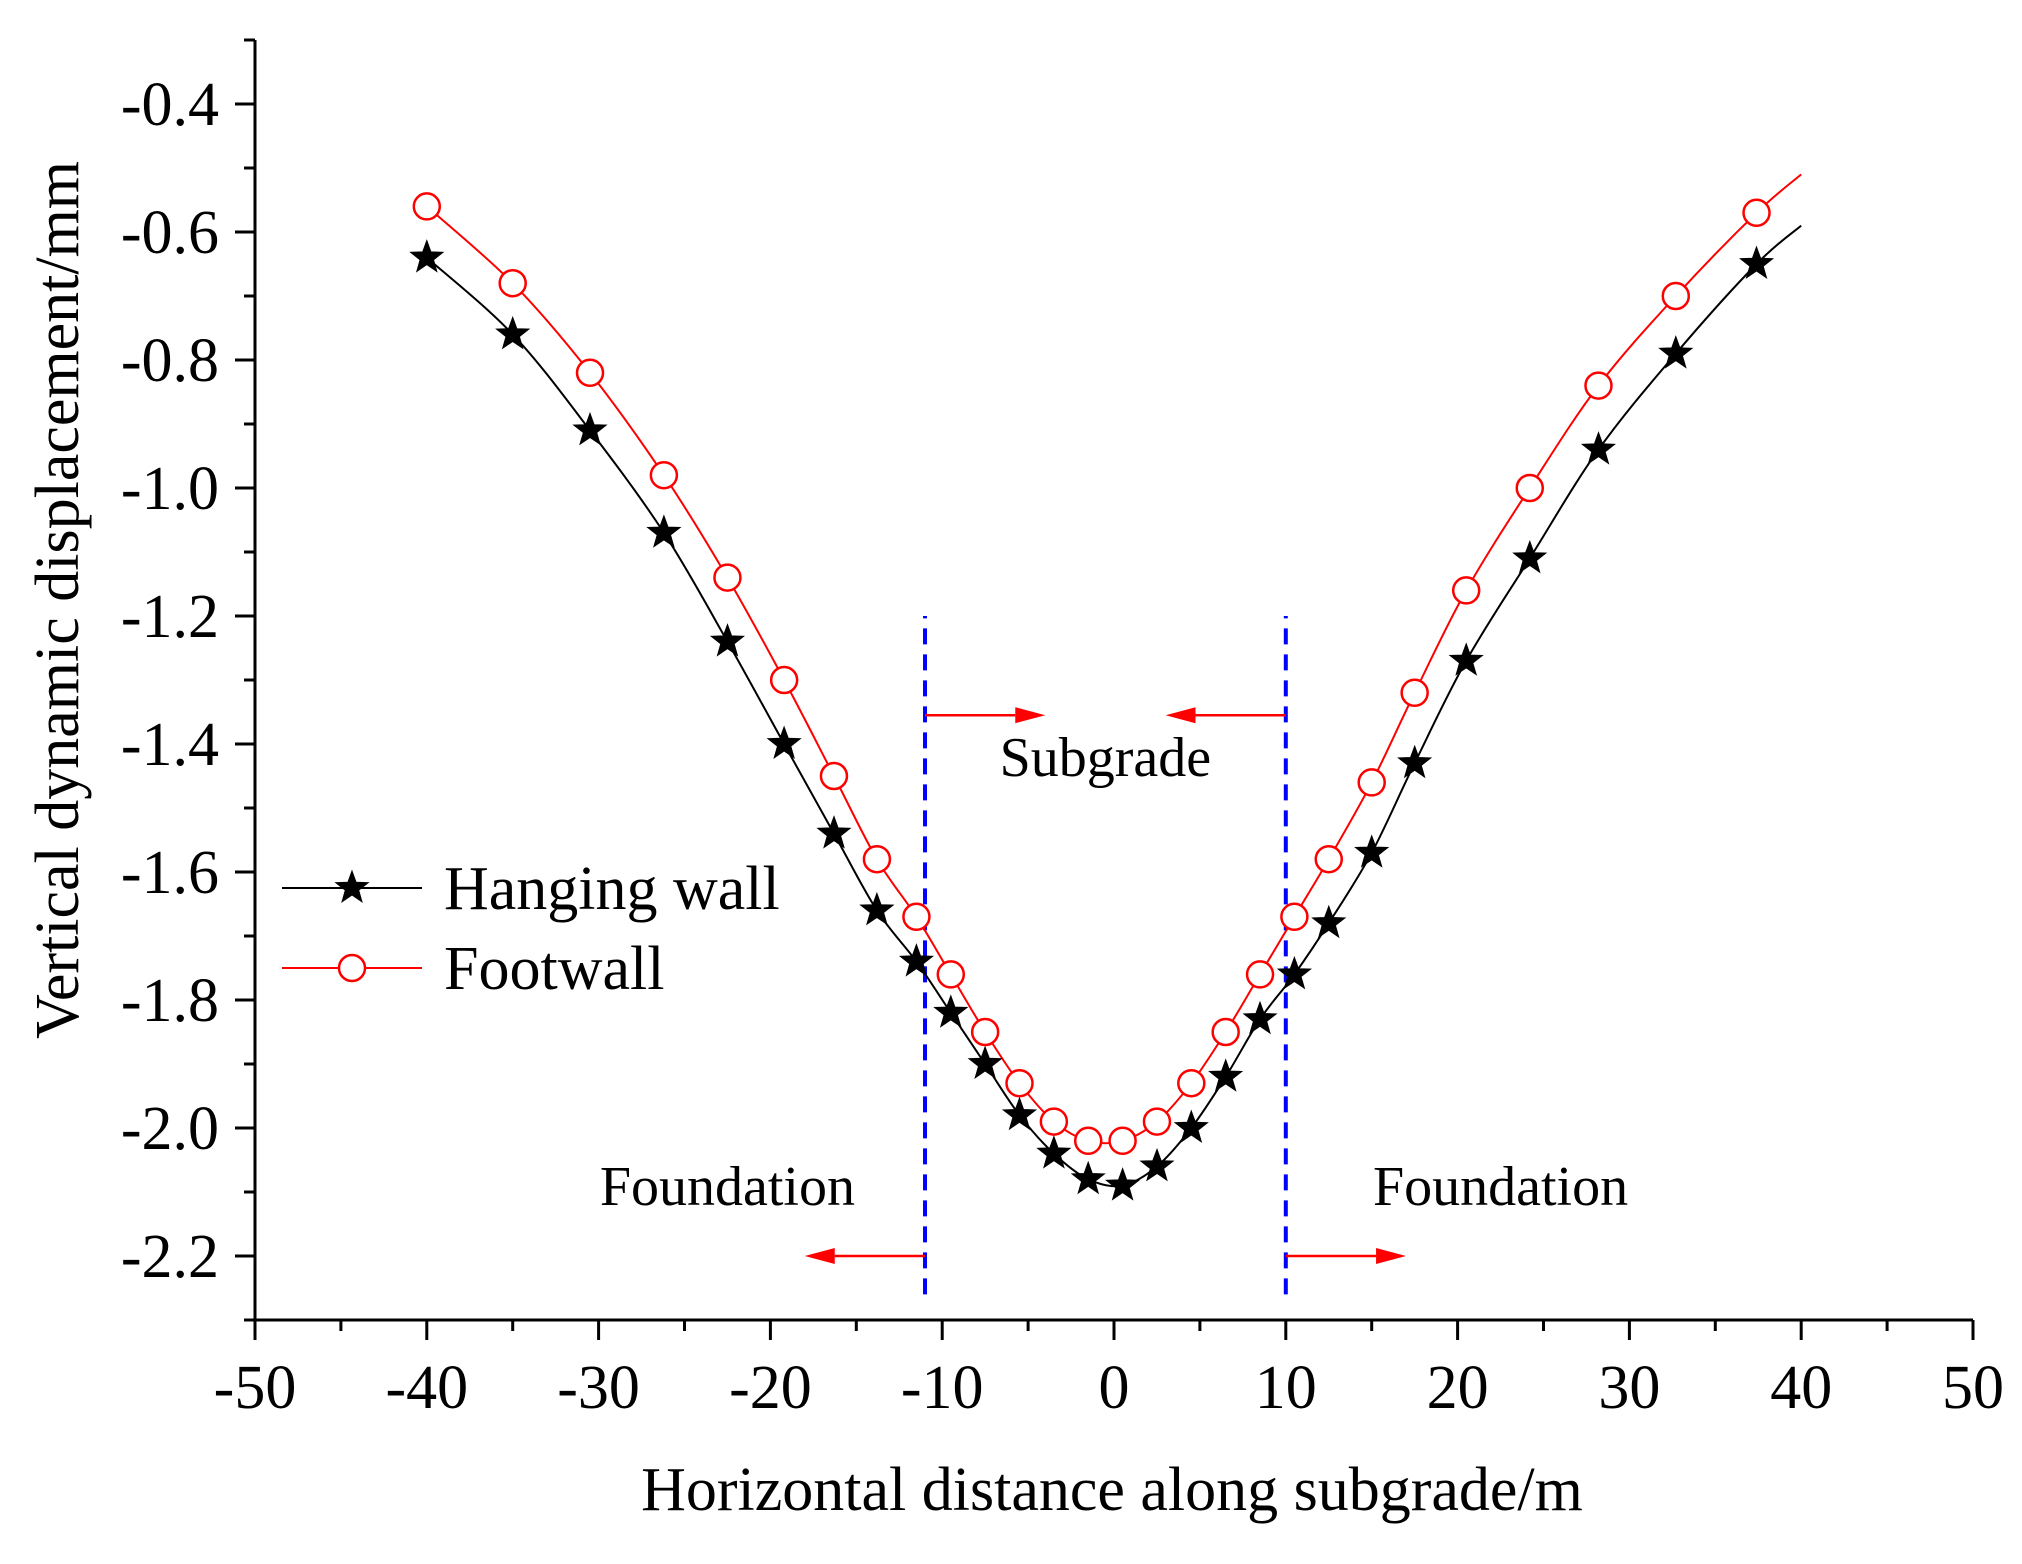  I want to click on x-tick-label: 40, so click(1801, 1388).